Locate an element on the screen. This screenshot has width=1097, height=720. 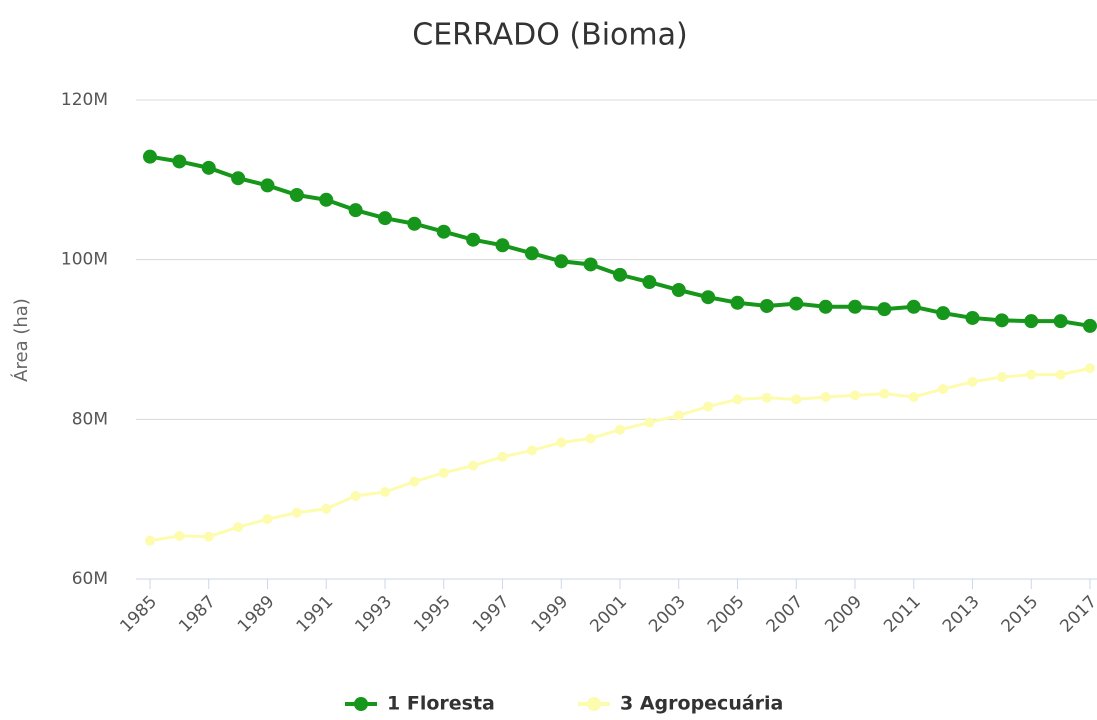
y-axis-label: Área (ha) is located at coordinates (21, 340).